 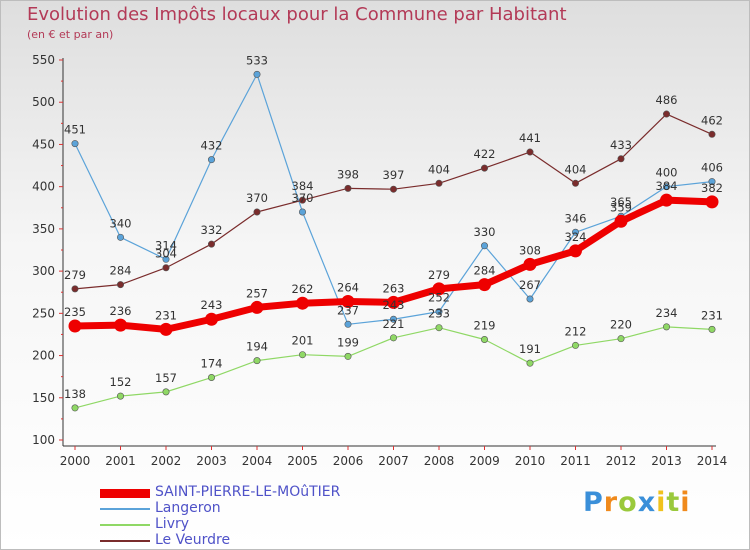 I want to click on data-label-langeron: 365, so click(x=621, y=202).